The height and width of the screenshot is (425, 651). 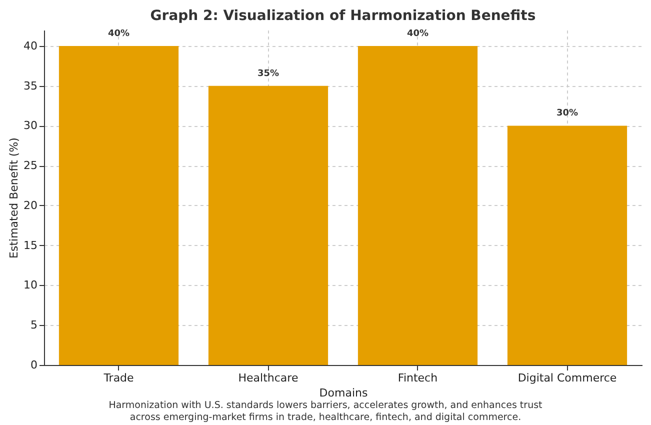 I want to click on x-tick-label: Healthcare, so click(x=268, y=378).